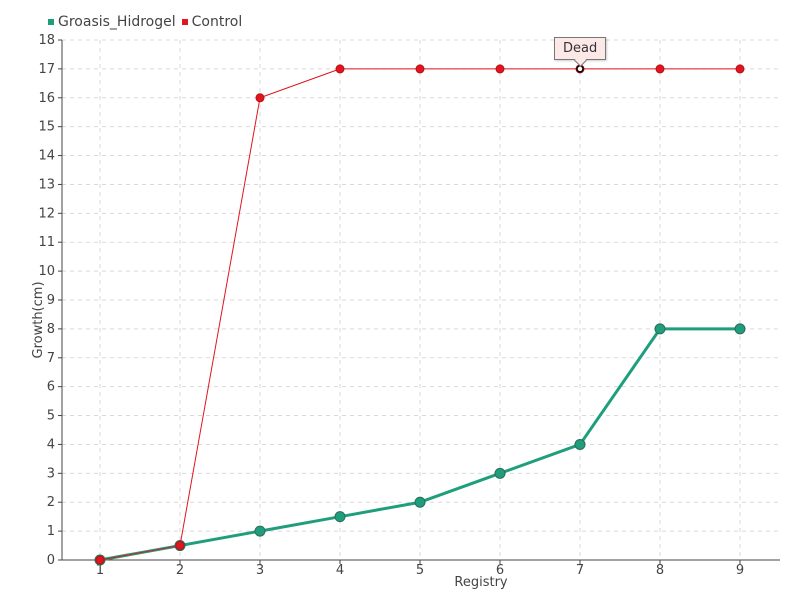 Image resolution: width=800 pixels, height=600 pixels. What do you see at coordinates (260, 570) in the screenshot?
I see `x-tick-label: 3` at bounding box center [260, 570].